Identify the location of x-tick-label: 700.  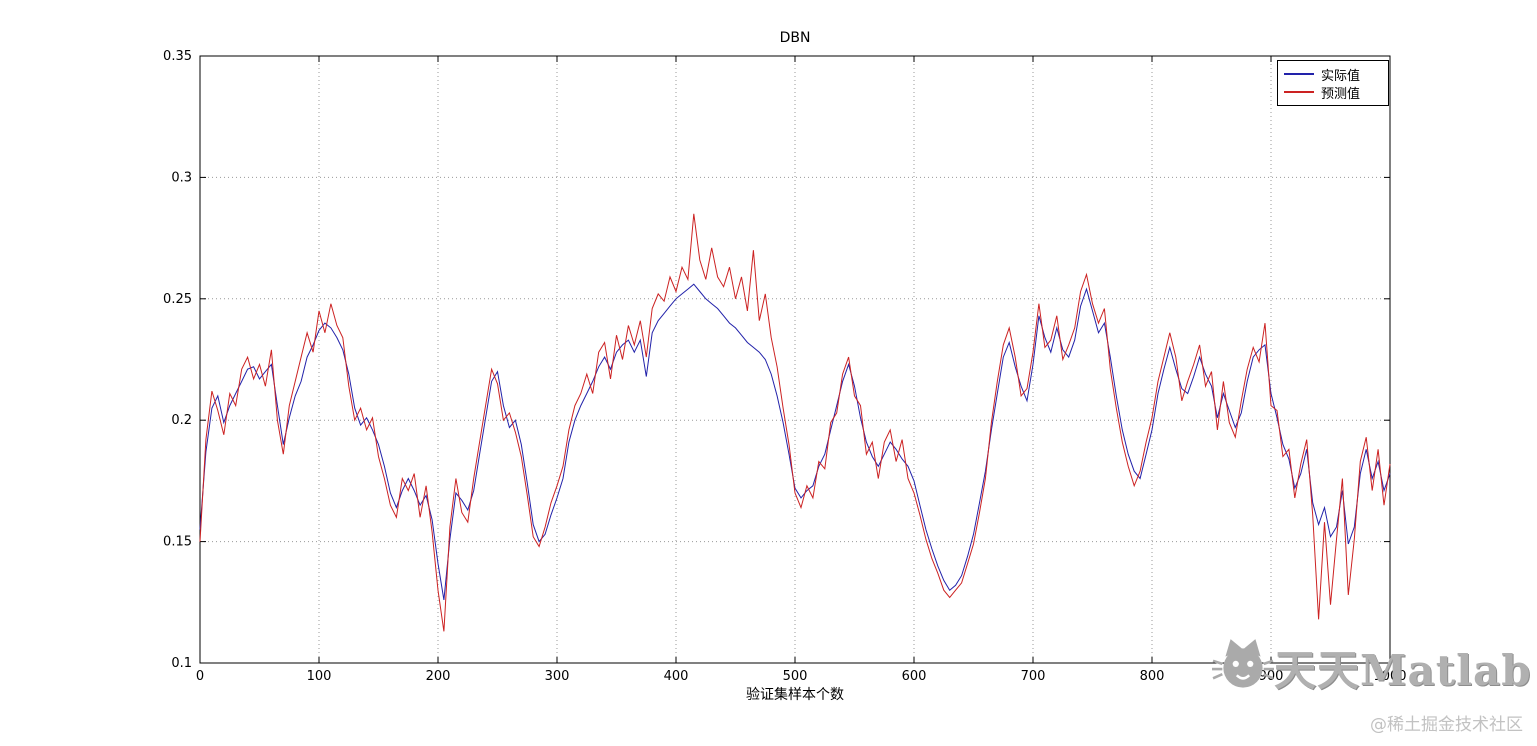
(1033, 676).